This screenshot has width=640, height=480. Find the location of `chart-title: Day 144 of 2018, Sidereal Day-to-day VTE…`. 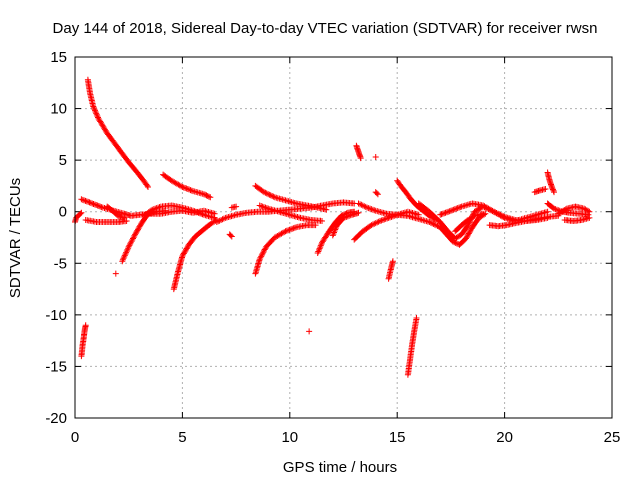

chart-title: Day 144 of 2018, Sidereal Day-to-day VTE… is located at coordinates (325, 28).